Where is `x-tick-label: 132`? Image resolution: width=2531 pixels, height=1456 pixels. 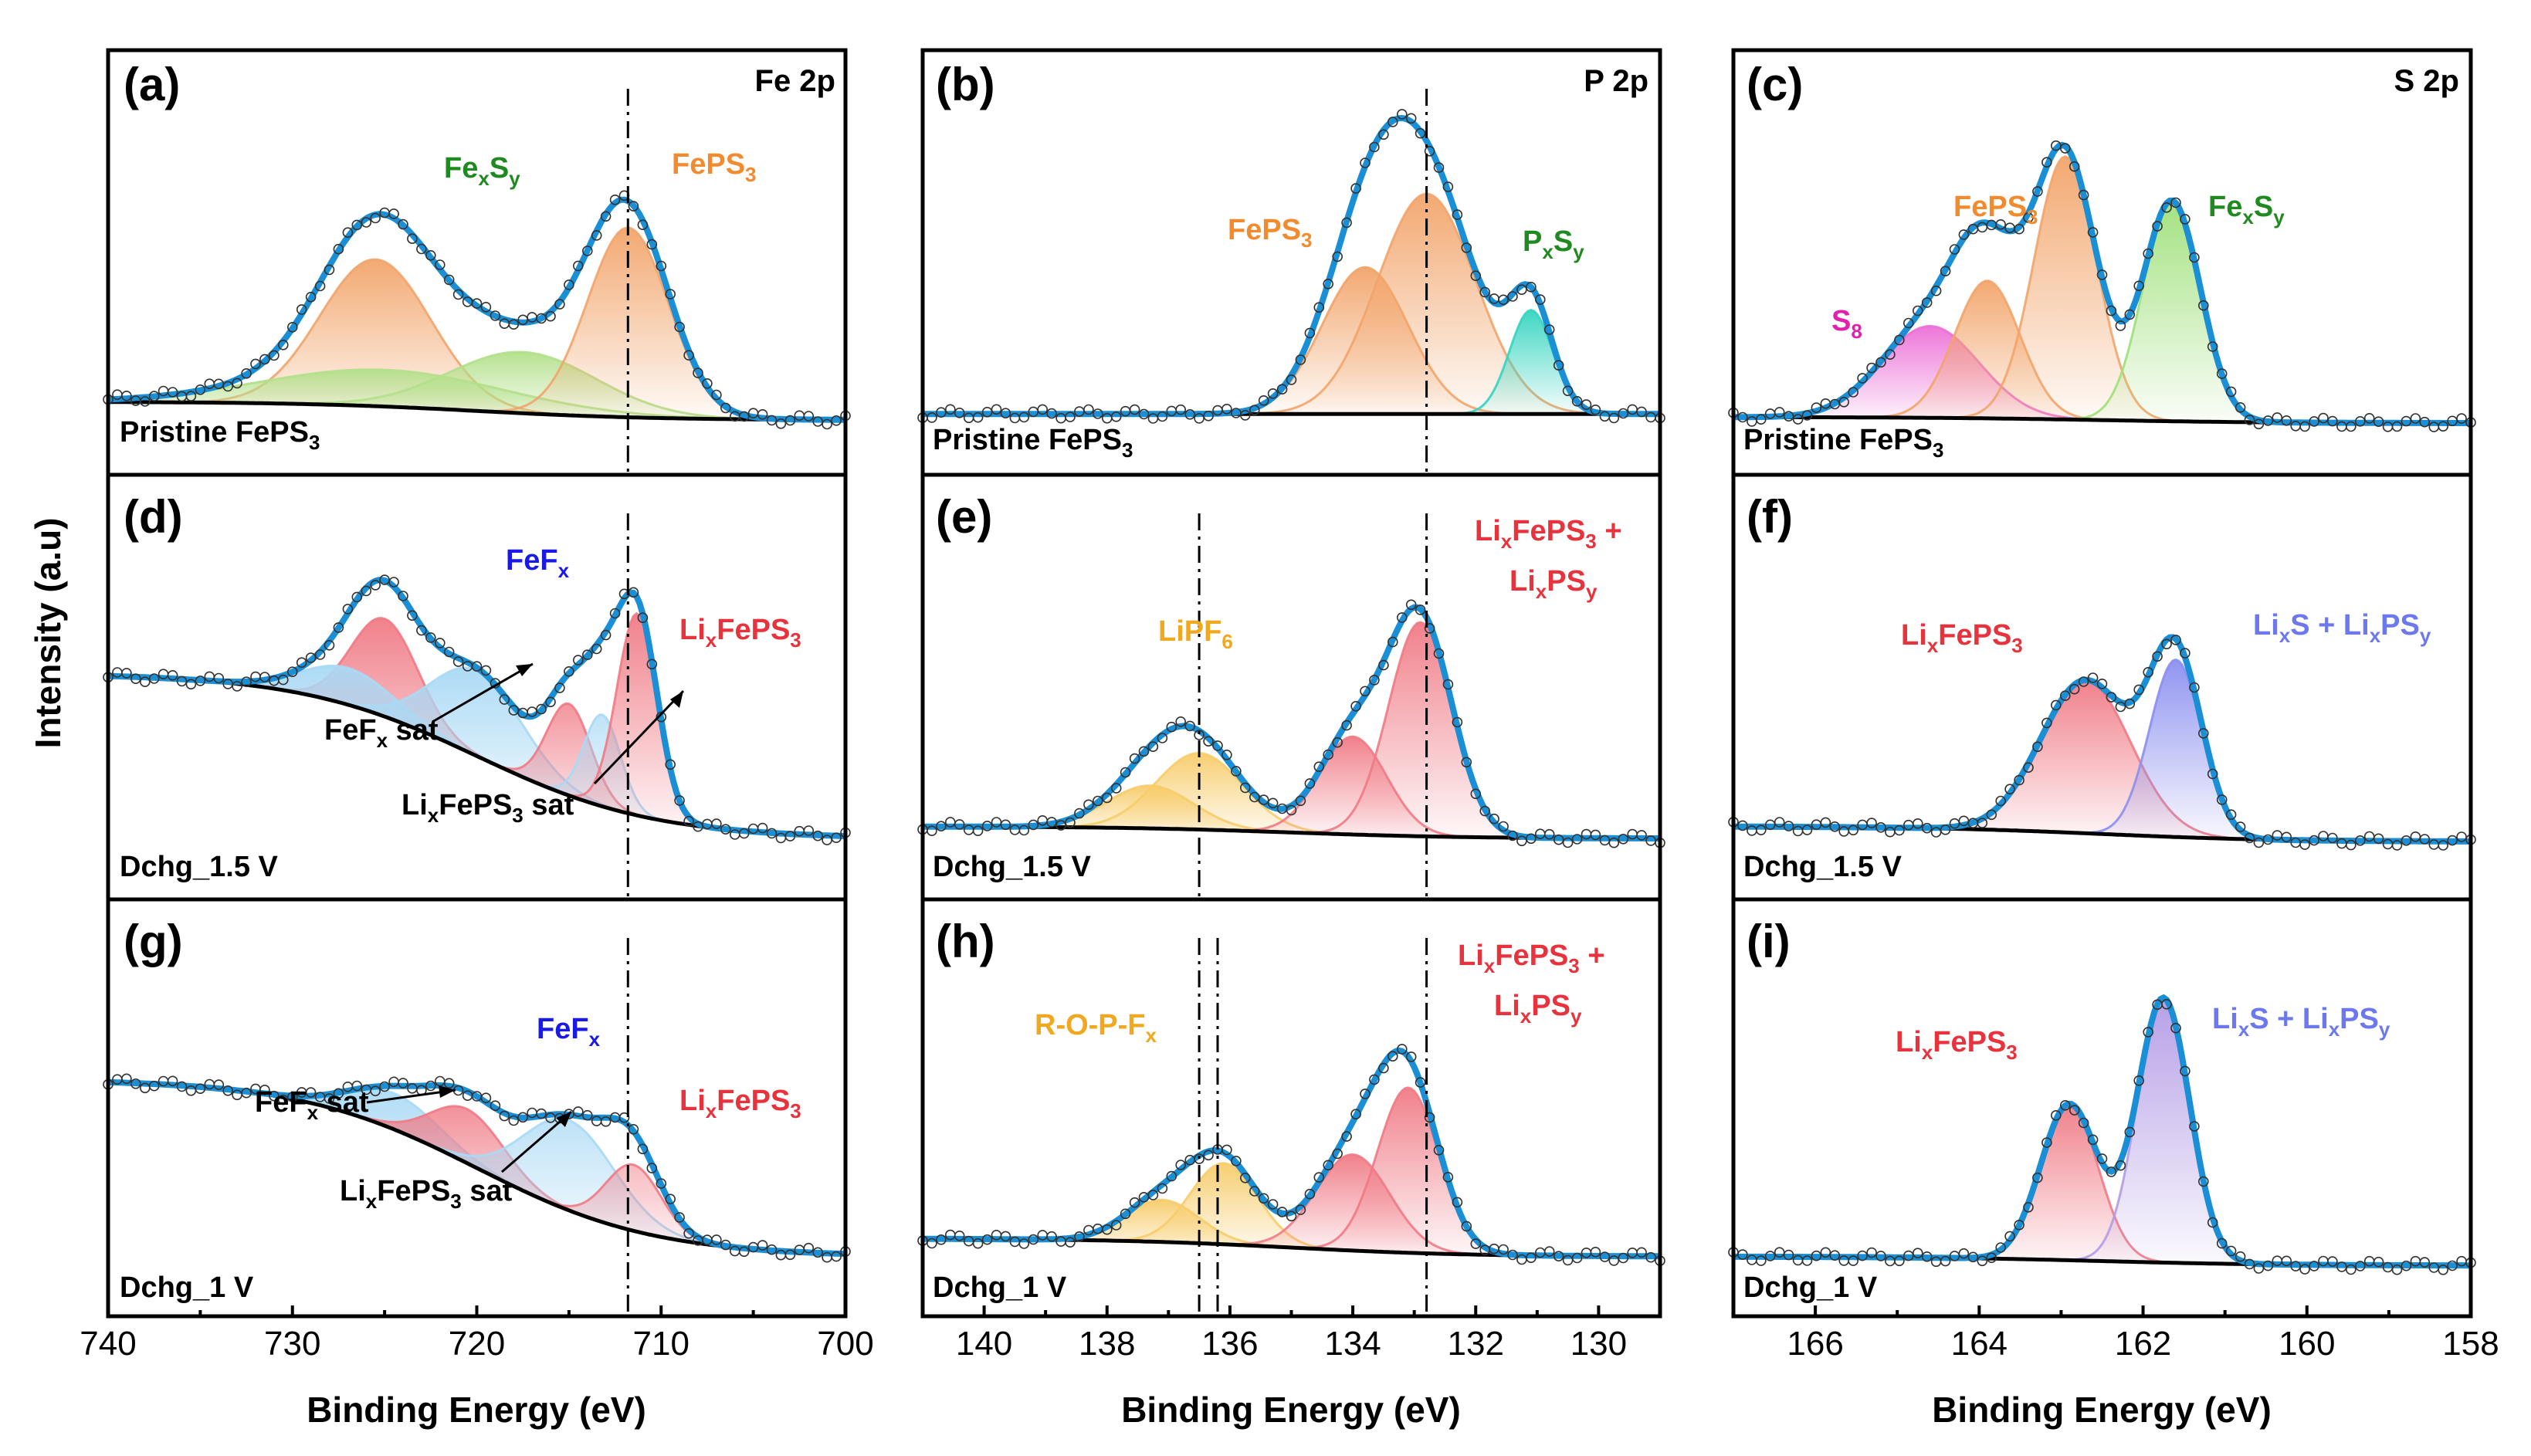 x-tick-label: 132 is located at coordinates (1476, 1344).